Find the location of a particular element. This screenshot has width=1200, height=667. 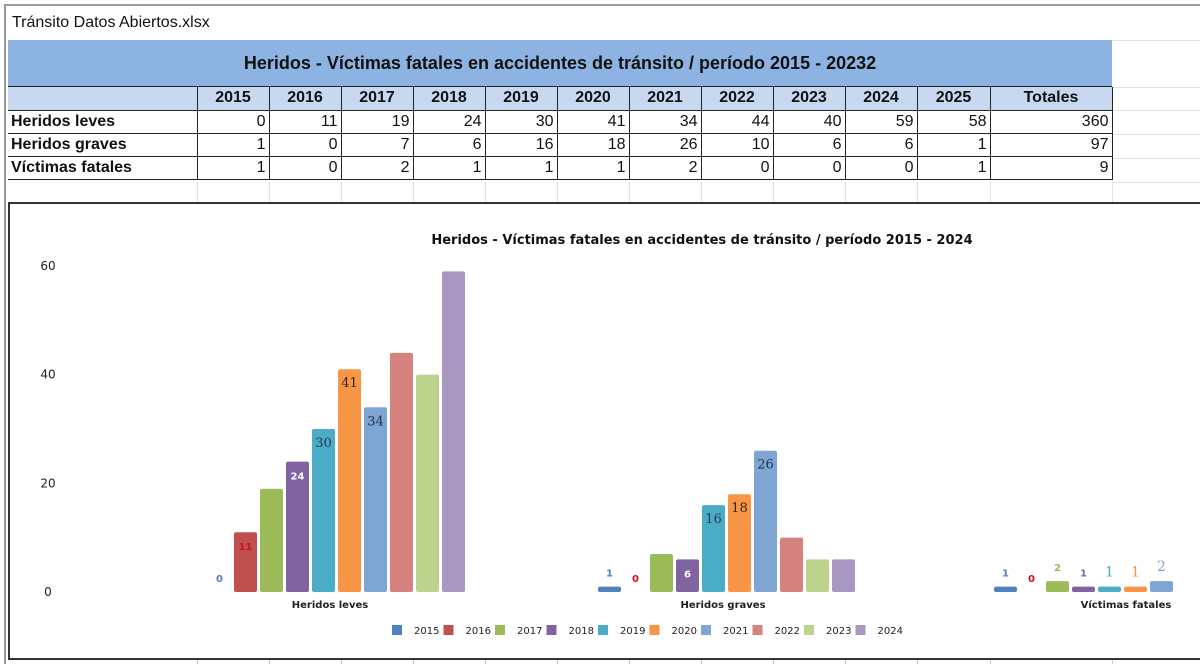

cell: 16 is located at coordinates (521, 145).